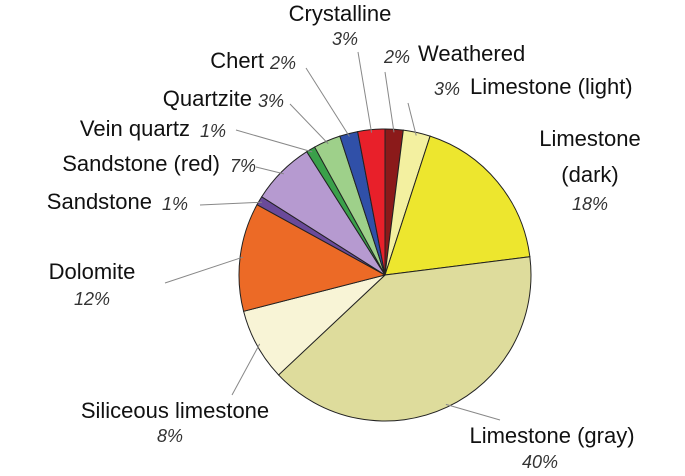 The width and height of the screenshot is (685, 476). I want to click on value-label: 40%, so click(540, 462).